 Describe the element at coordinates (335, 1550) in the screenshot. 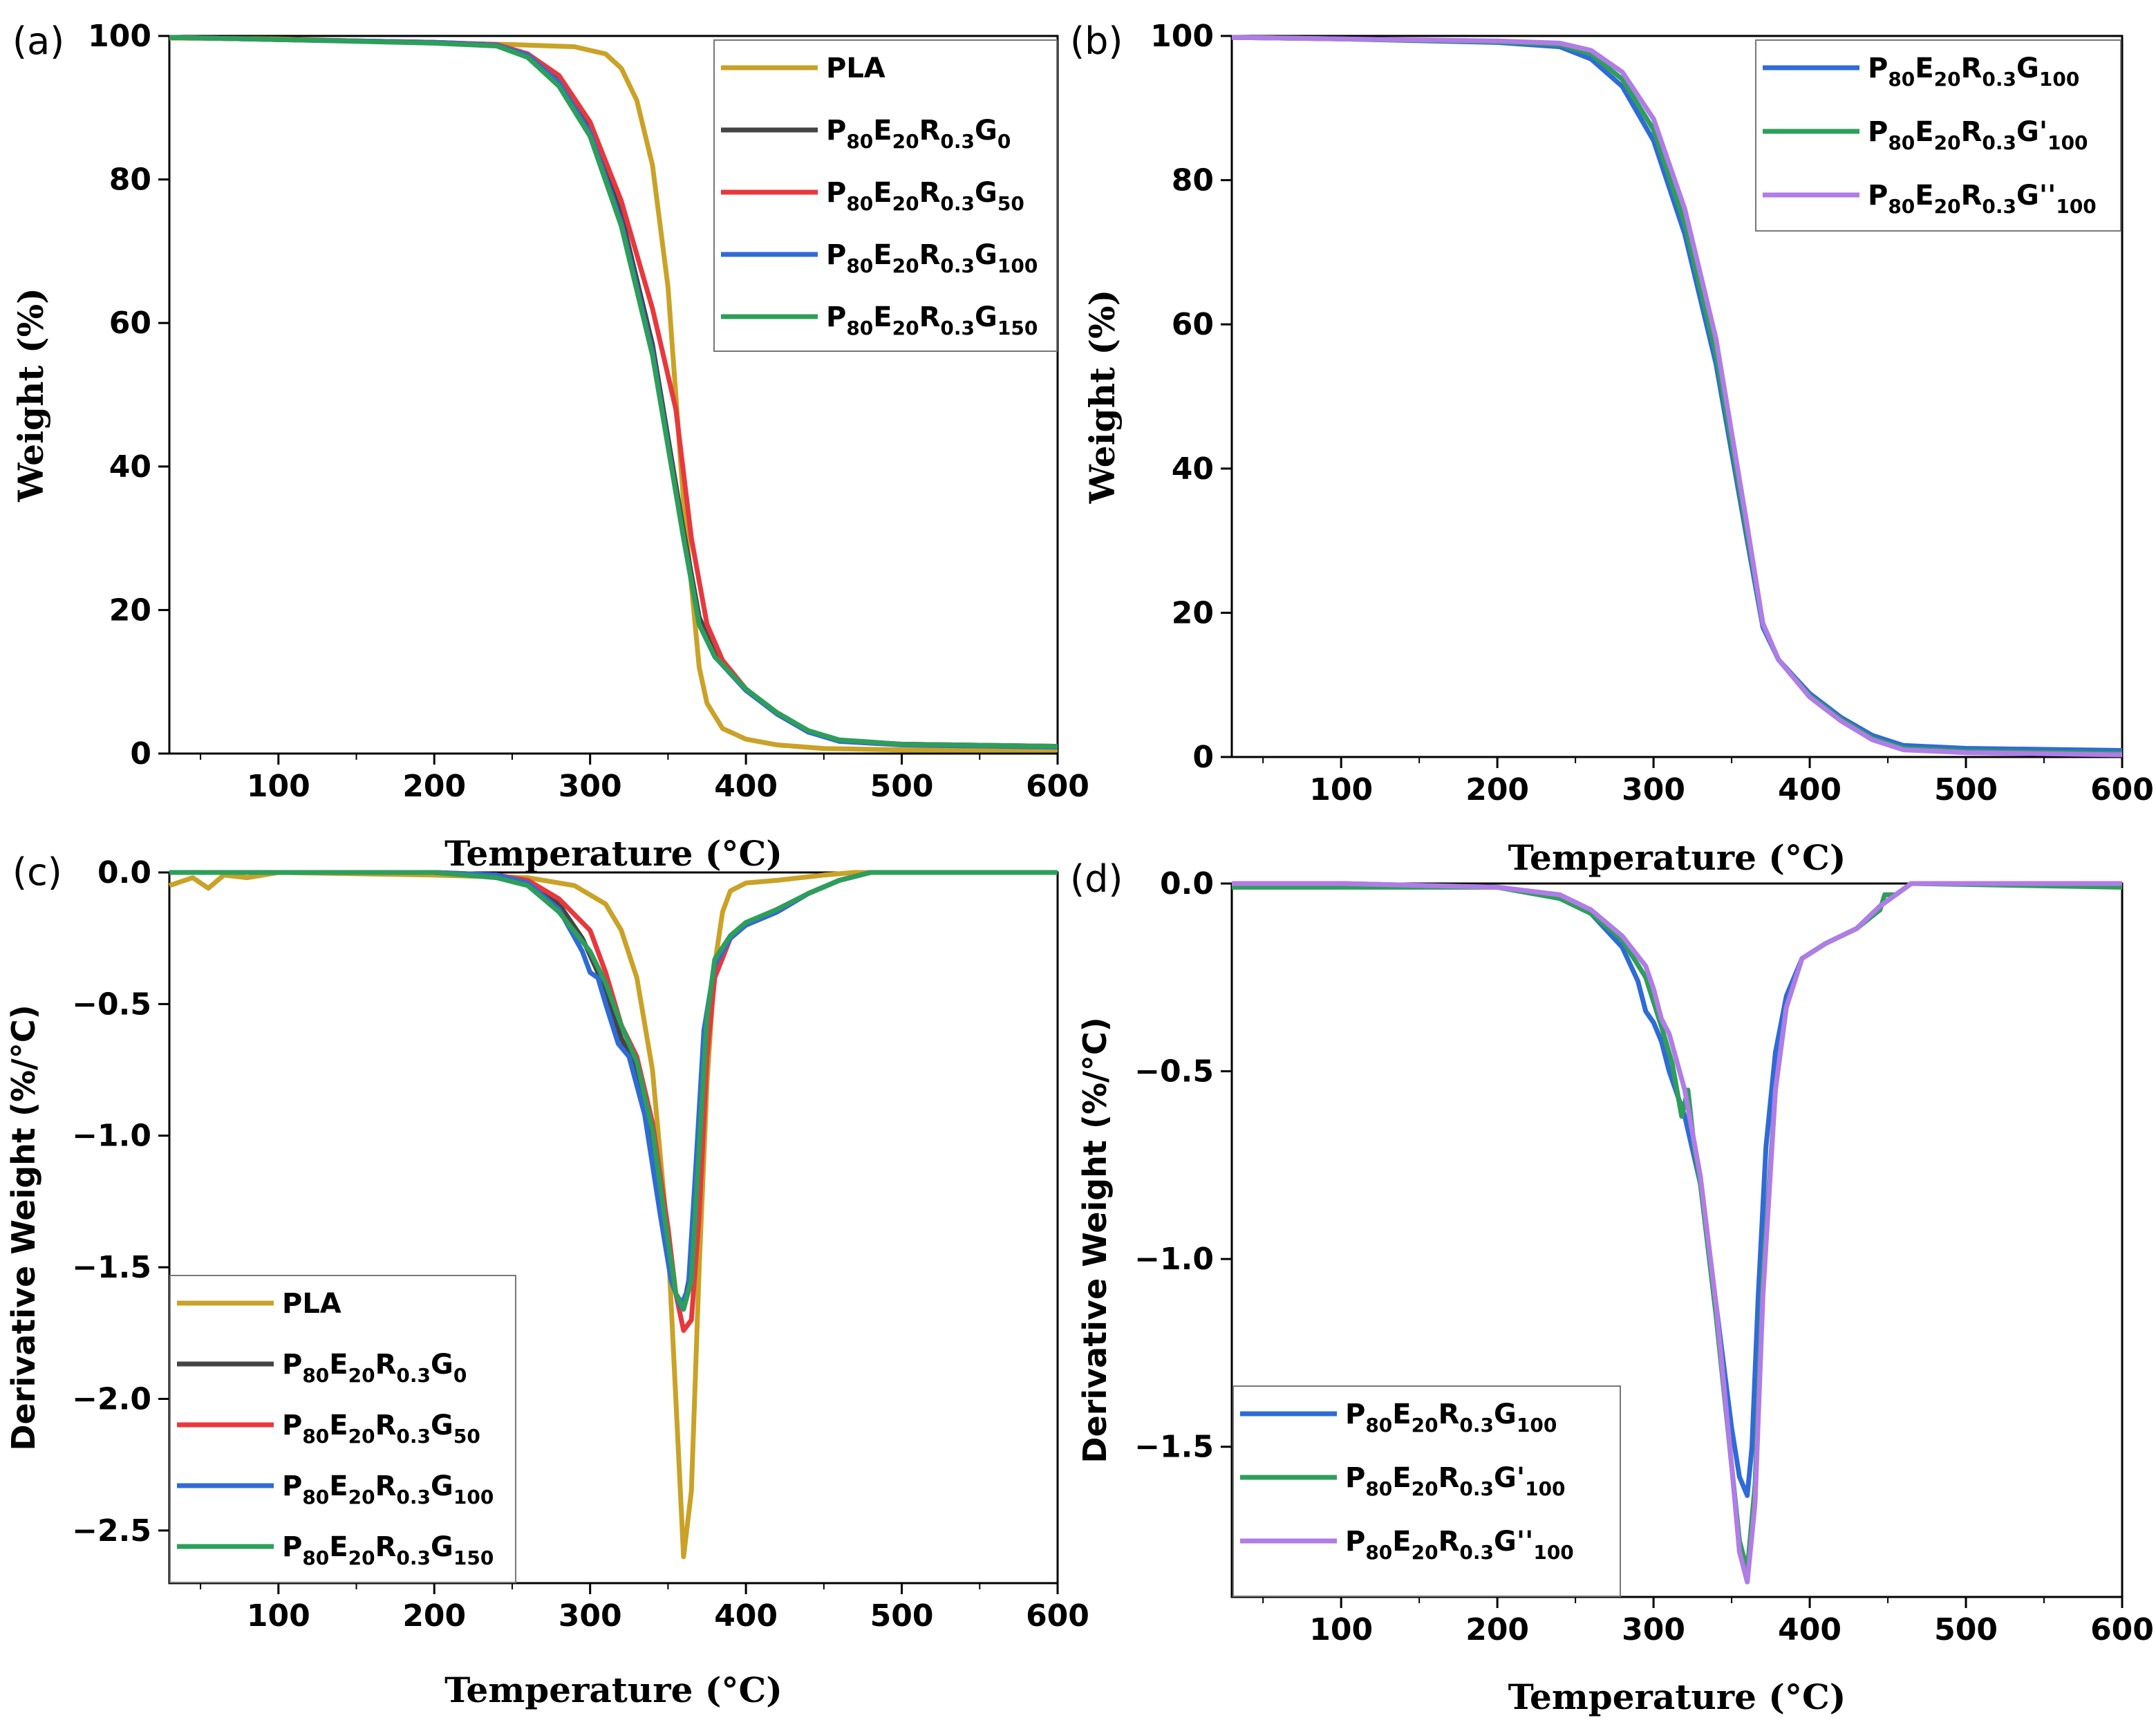

I see `legend-item: P80E20R0.3G150` at that location.